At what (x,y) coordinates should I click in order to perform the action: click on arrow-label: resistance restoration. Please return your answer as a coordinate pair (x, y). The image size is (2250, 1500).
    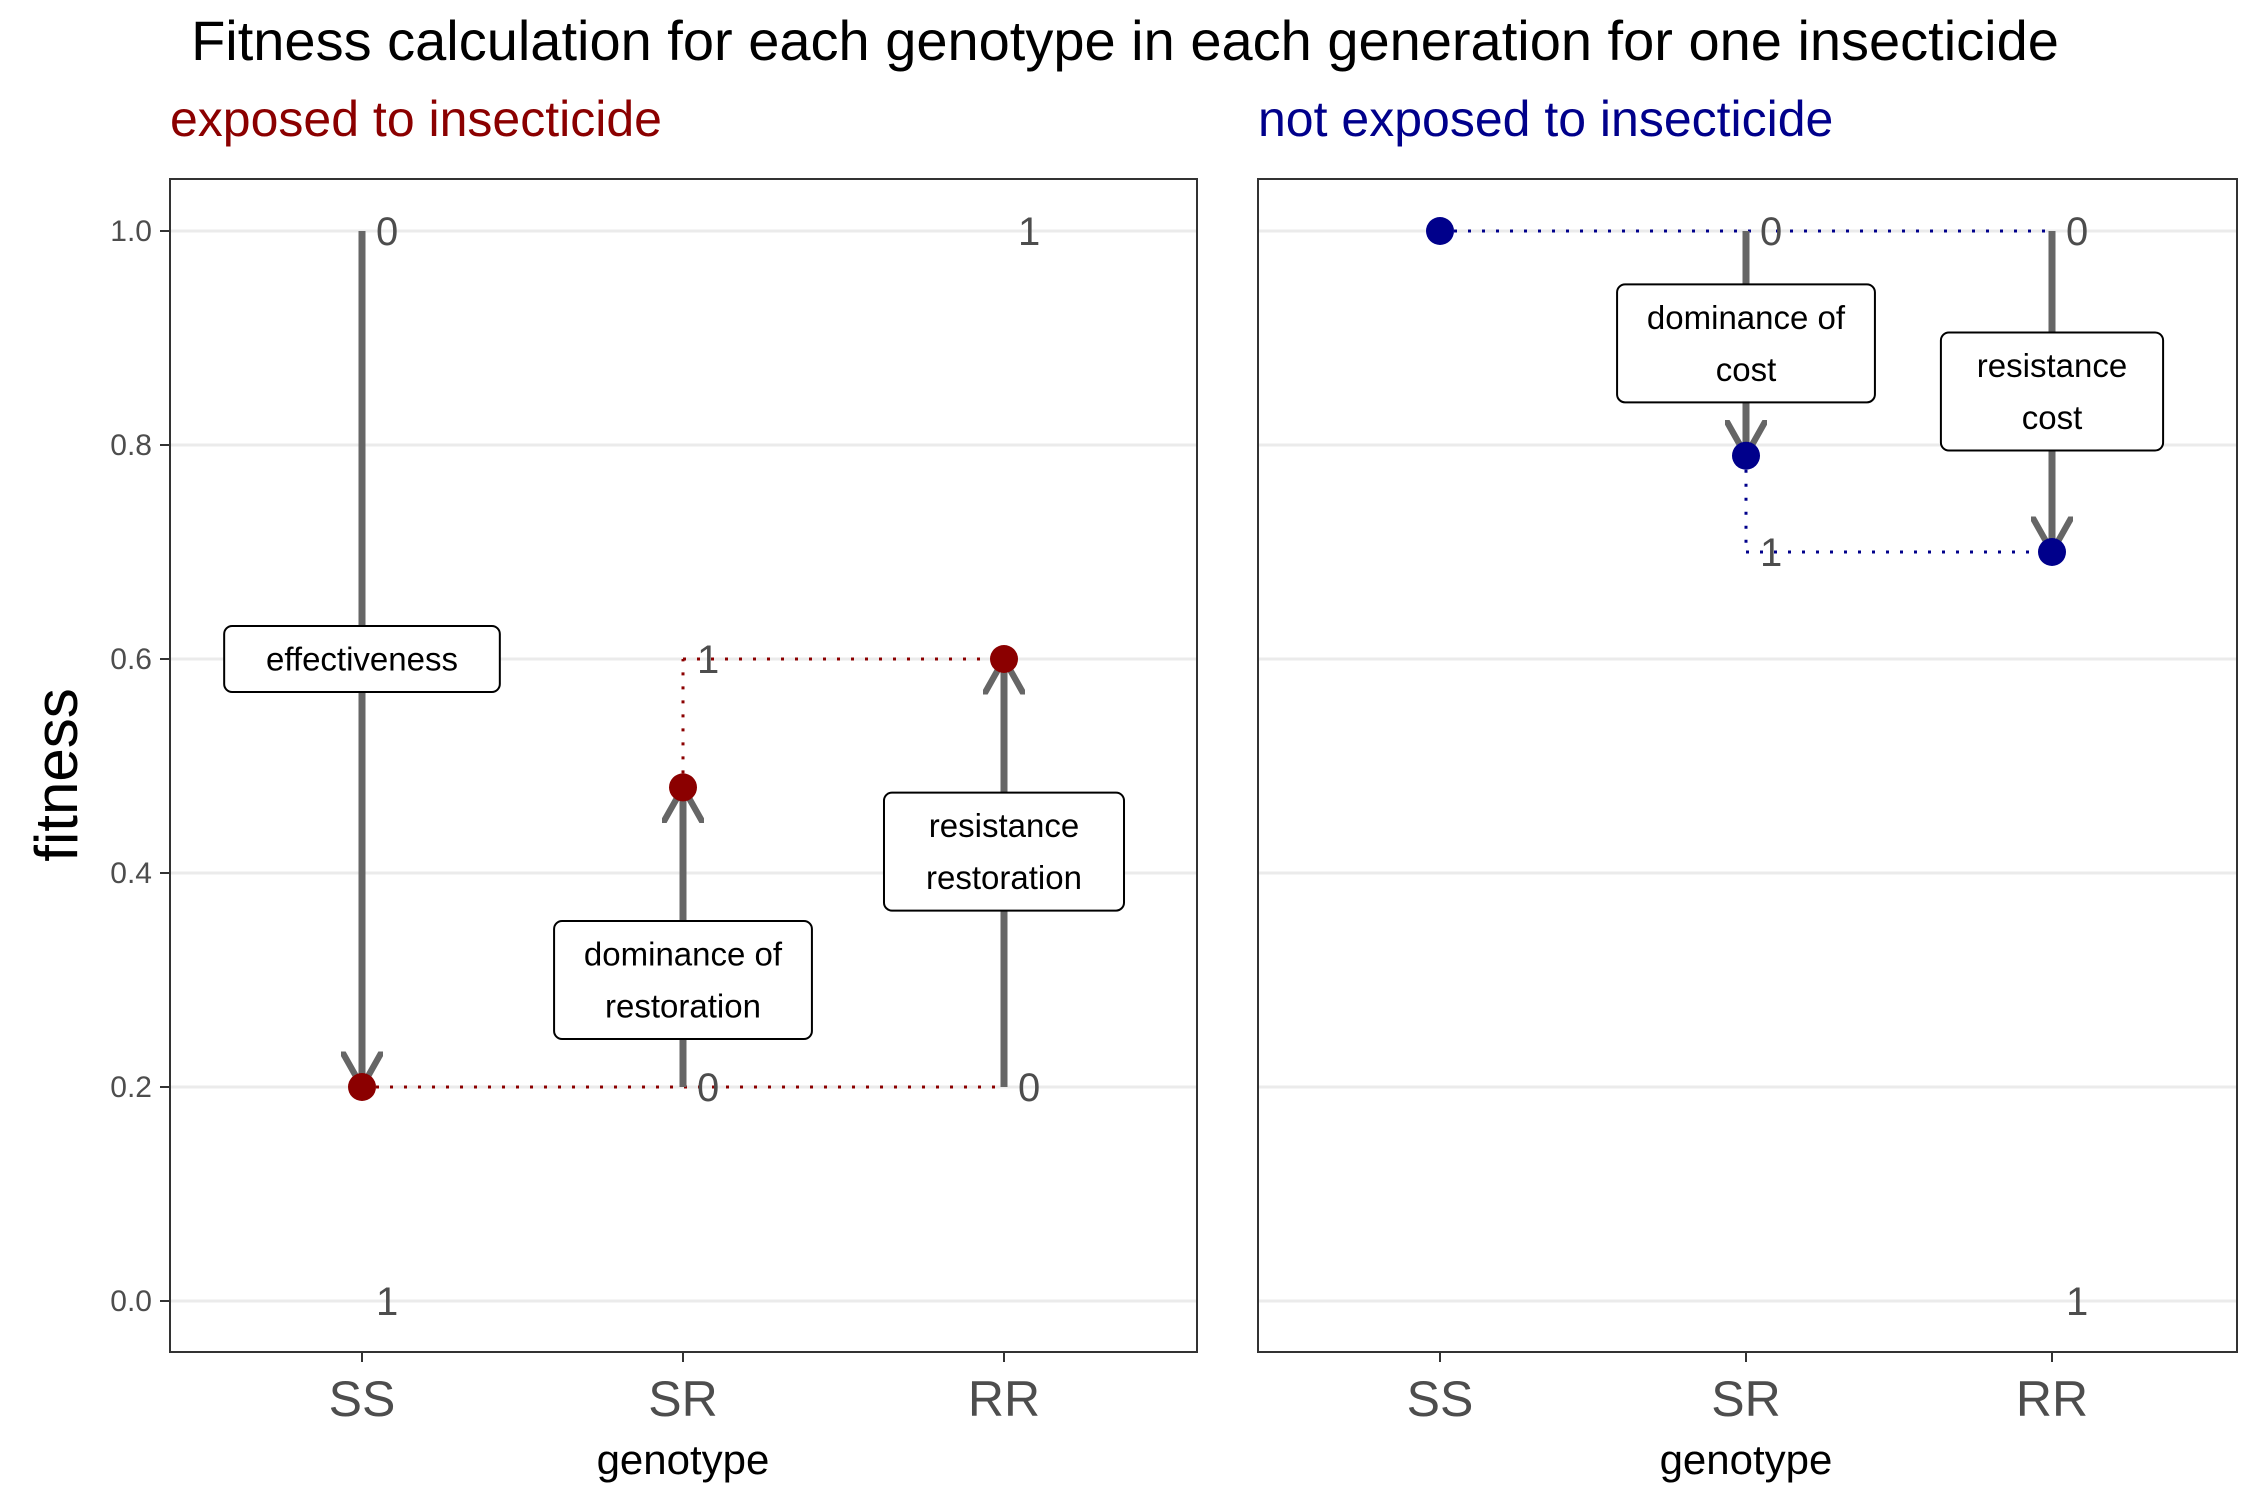
    Looking at the image, I should click on (1004, 851).